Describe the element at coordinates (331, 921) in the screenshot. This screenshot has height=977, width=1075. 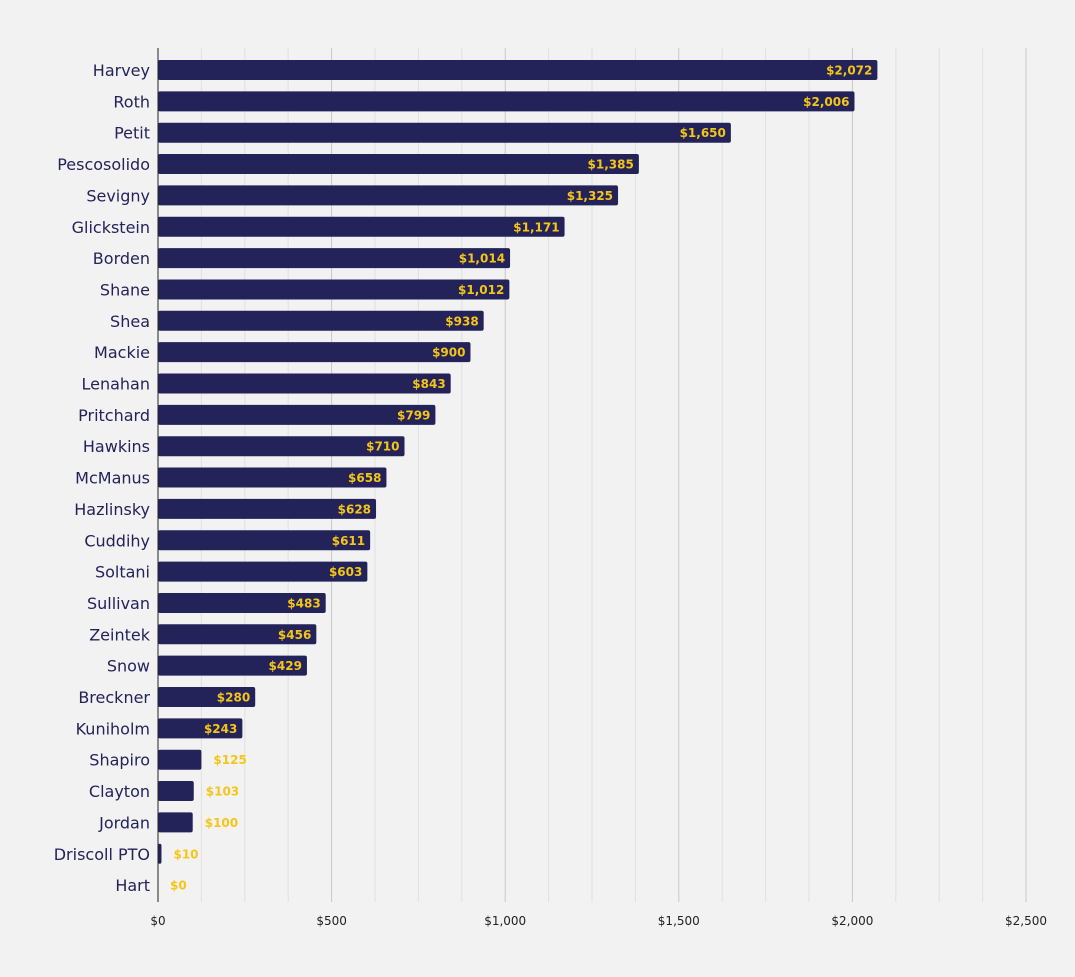
I see `x-tick-label: $500` at that location.